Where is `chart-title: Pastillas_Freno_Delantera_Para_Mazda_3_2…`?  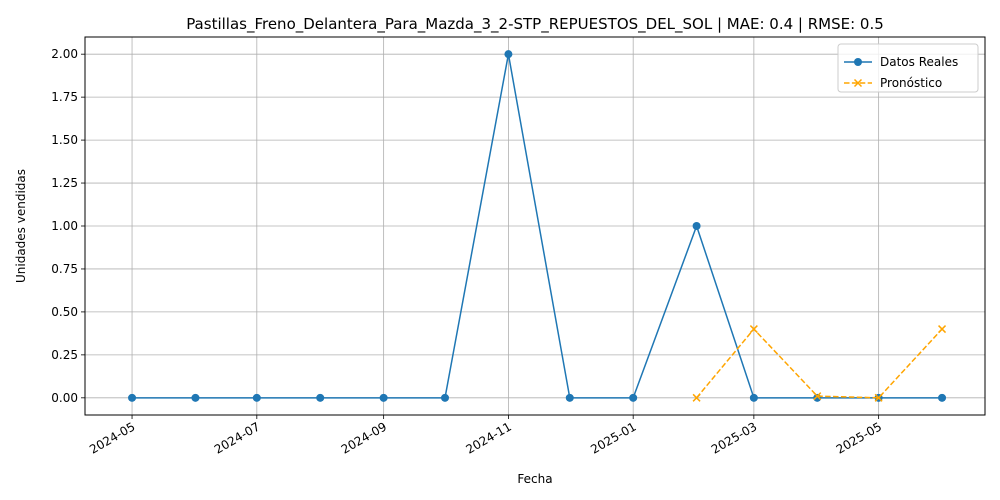 chart-title: Pastillas_Freno_Delantera_Para_Mazda_3_2… is located at coordinates (535, 24).